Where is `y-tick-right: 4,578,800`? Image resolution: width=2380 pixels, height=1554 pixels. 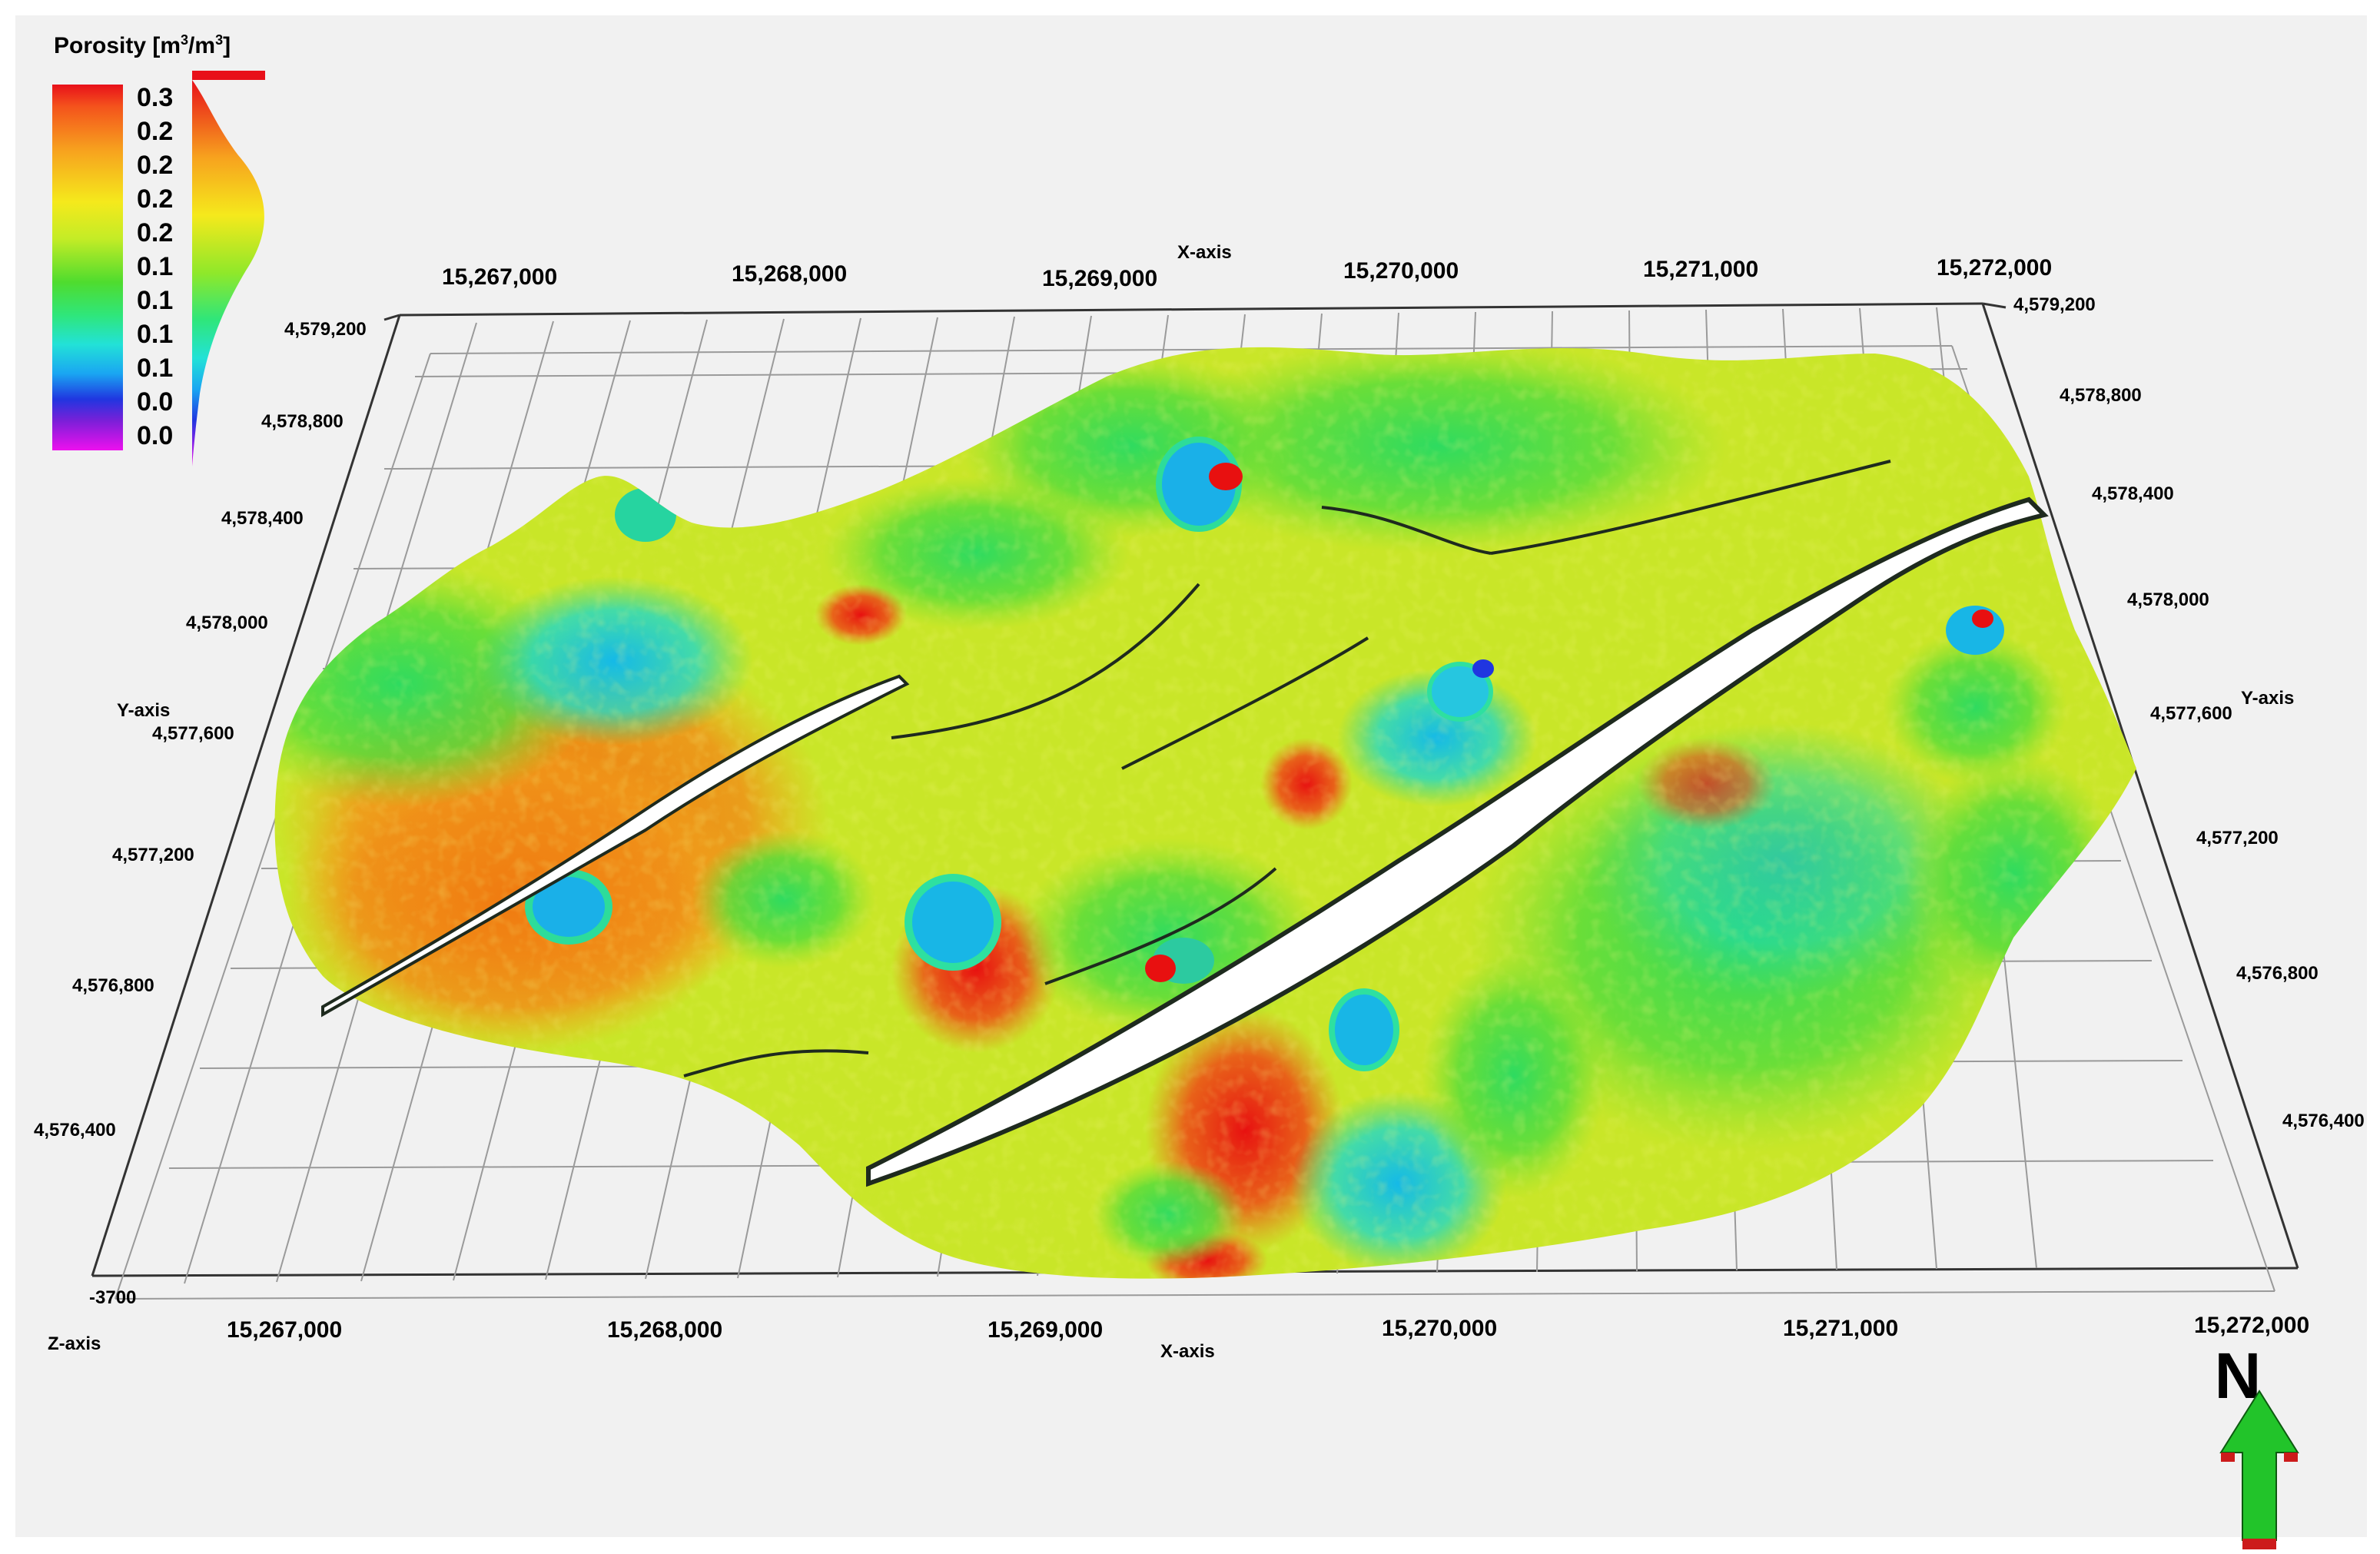
y-tick-right: 4,578,800 is located at coordinates (2101, 395).